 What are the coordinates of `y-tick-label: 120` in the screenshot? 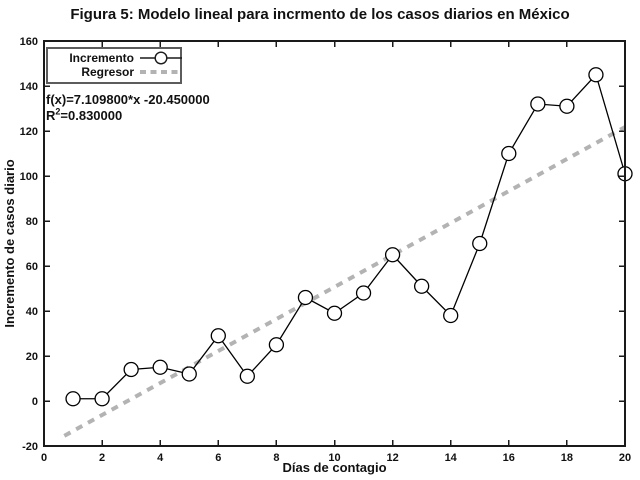 It's located at (29, 132).